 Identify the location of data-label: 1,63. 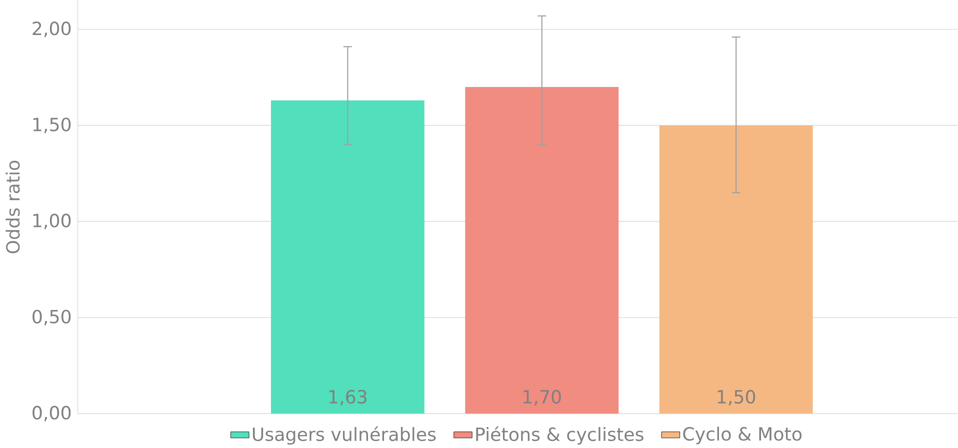
(347, 398).